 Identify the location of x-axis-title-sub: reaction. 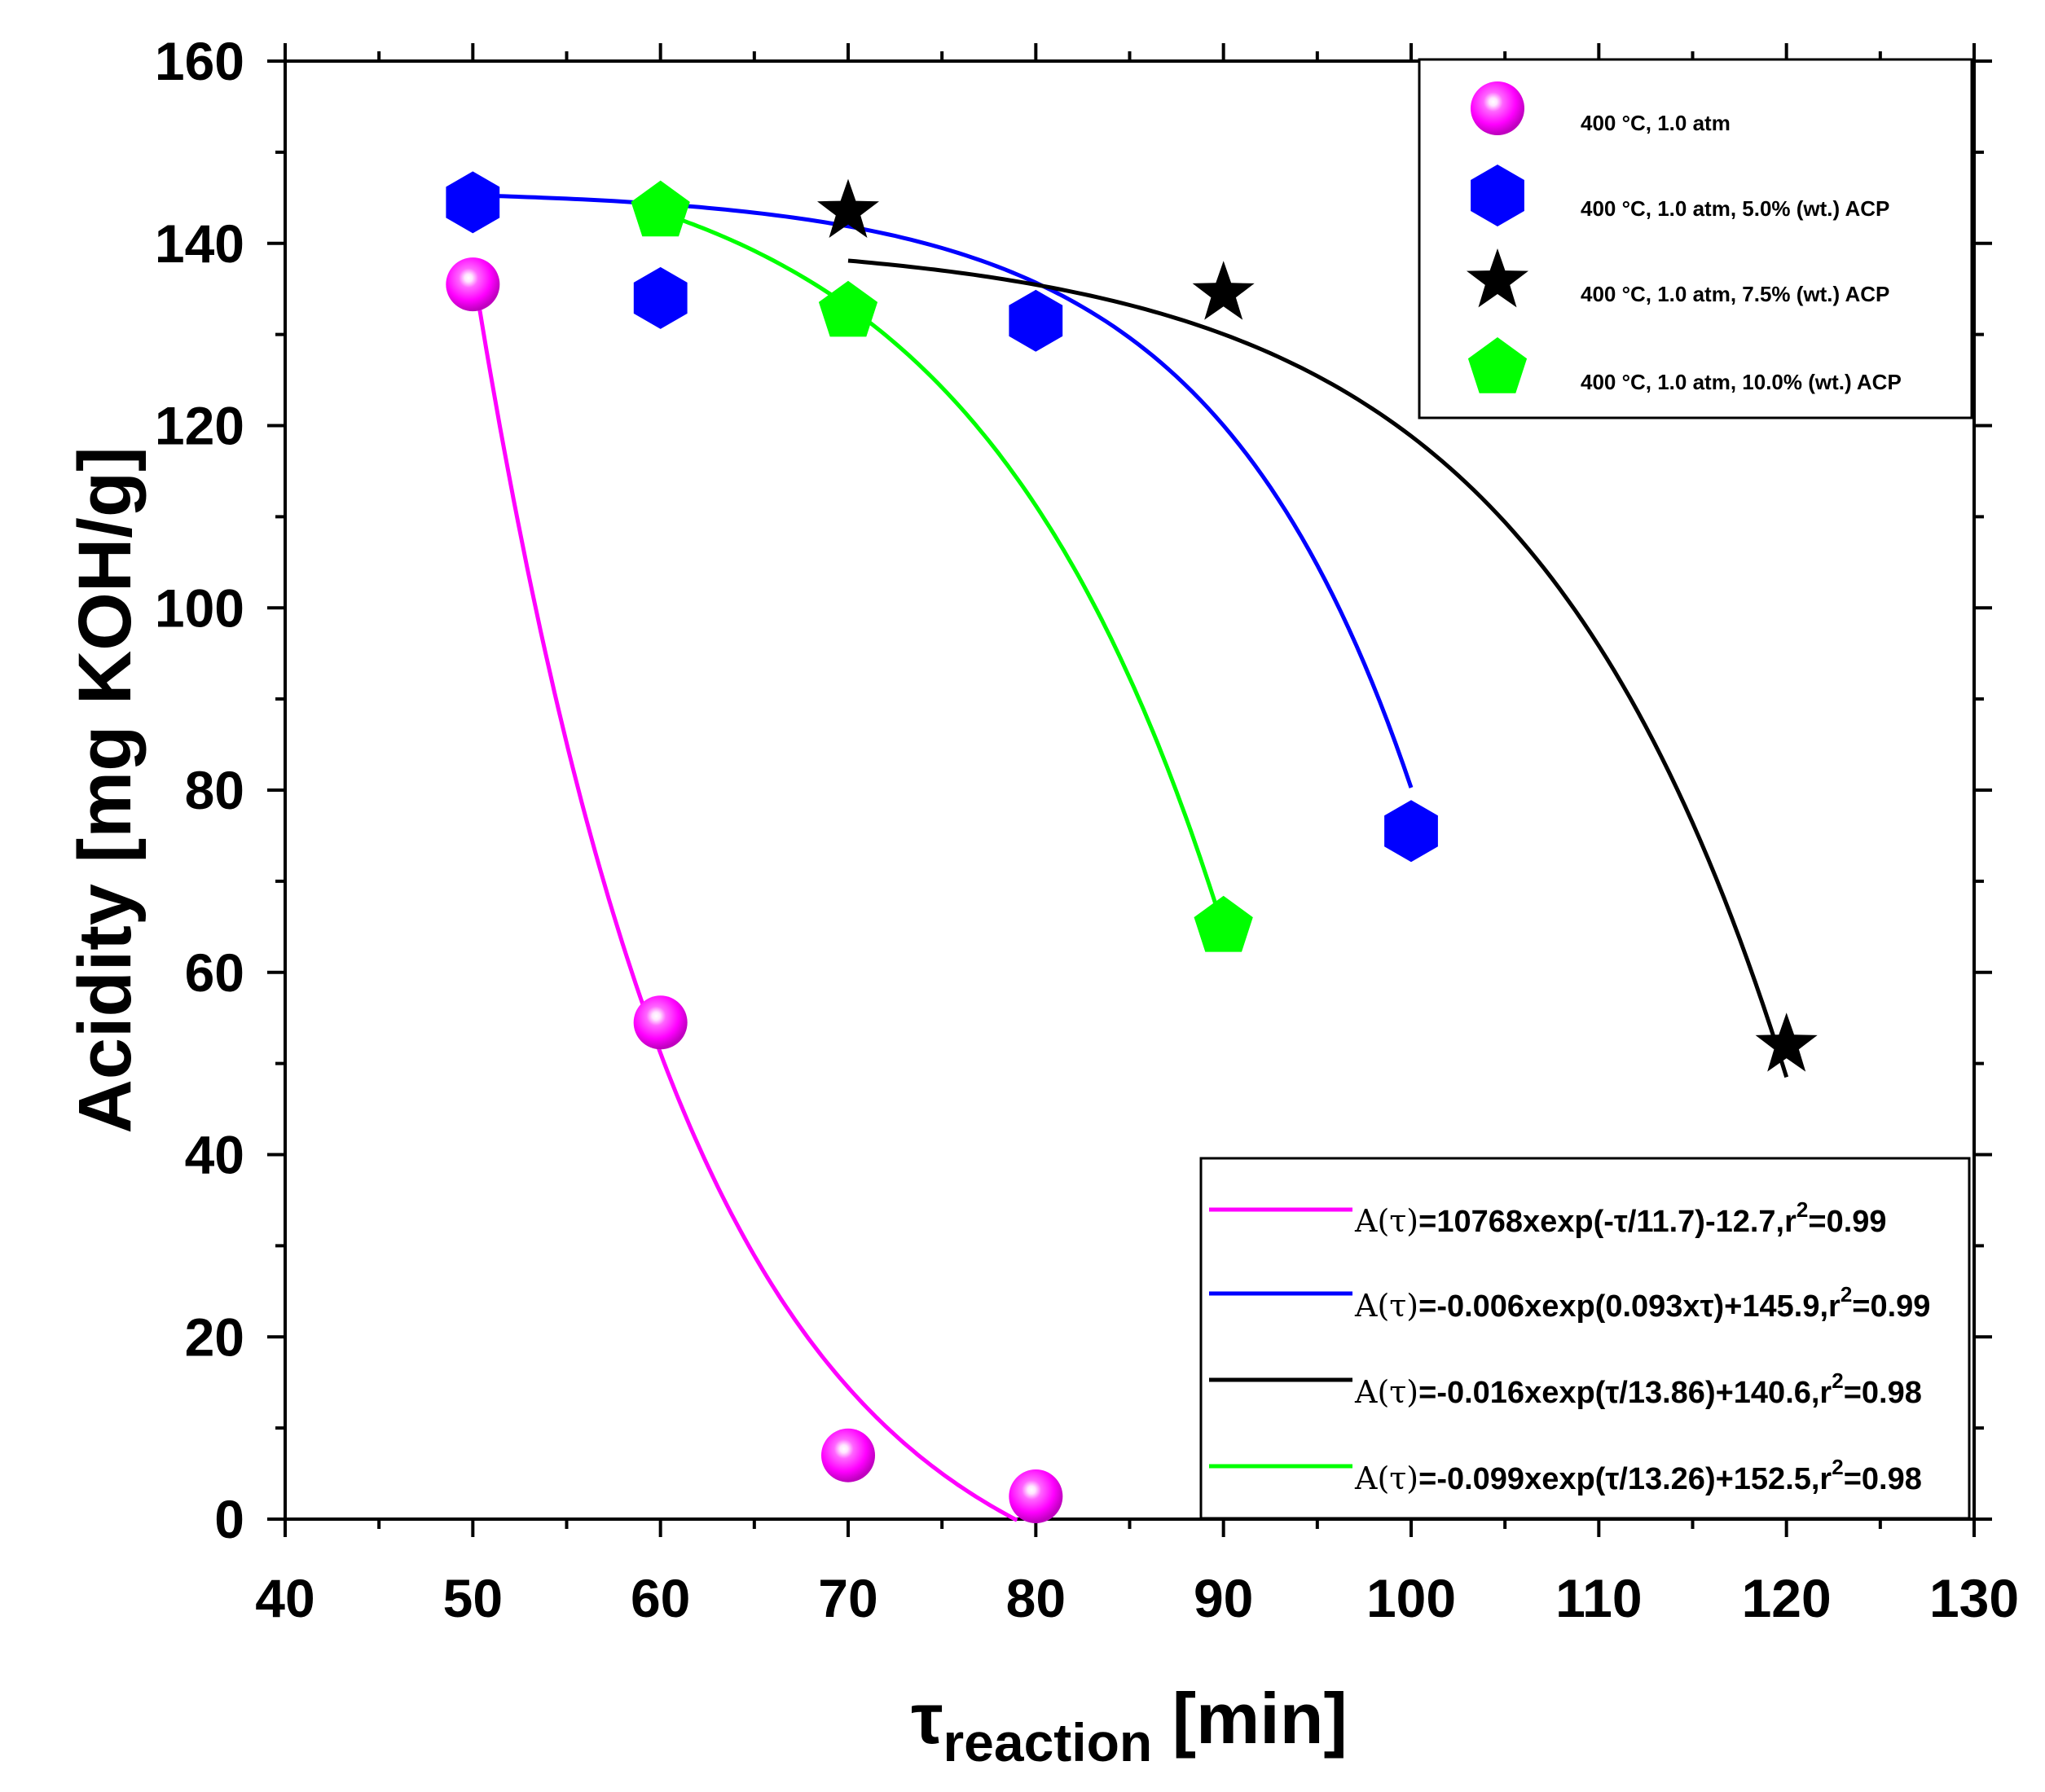
(1048, 1742).